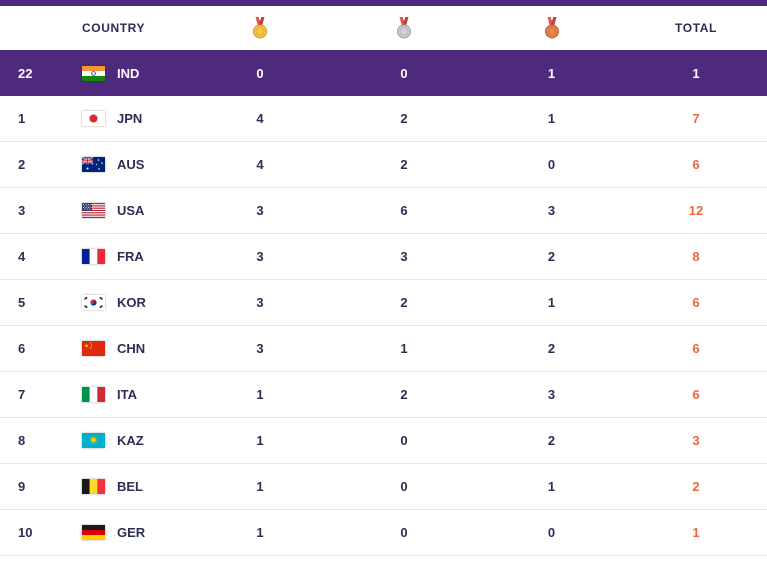 This screenshot has height=564, width=767. I want to click on china-flag-icon, so click(93, 348).